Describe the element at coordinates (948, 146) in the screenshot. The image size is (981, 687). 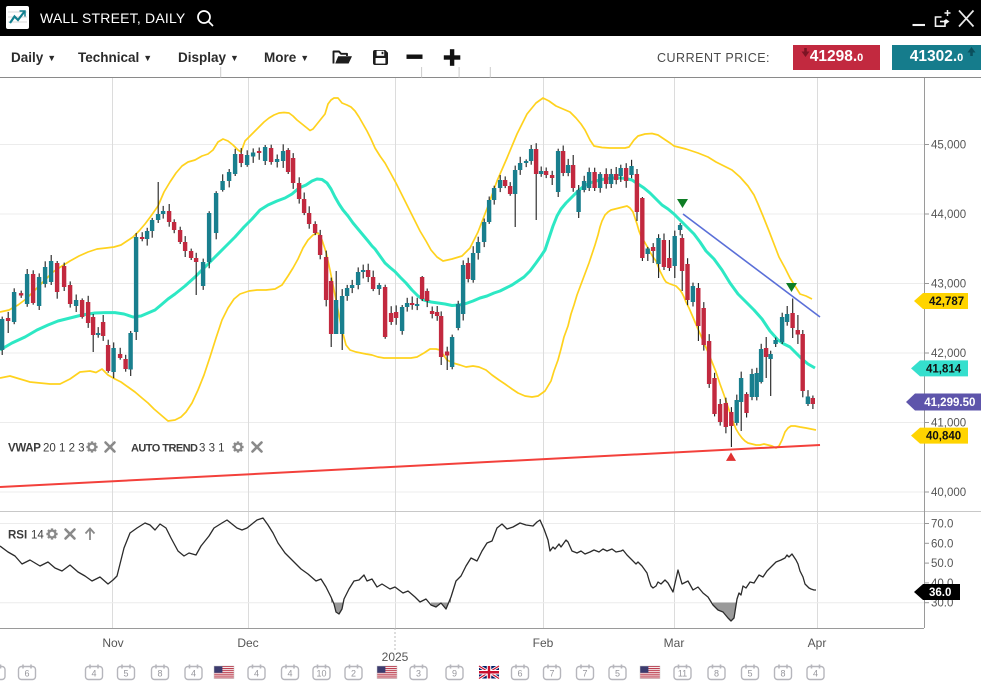
I see `svg-text: 45,000` at that location.